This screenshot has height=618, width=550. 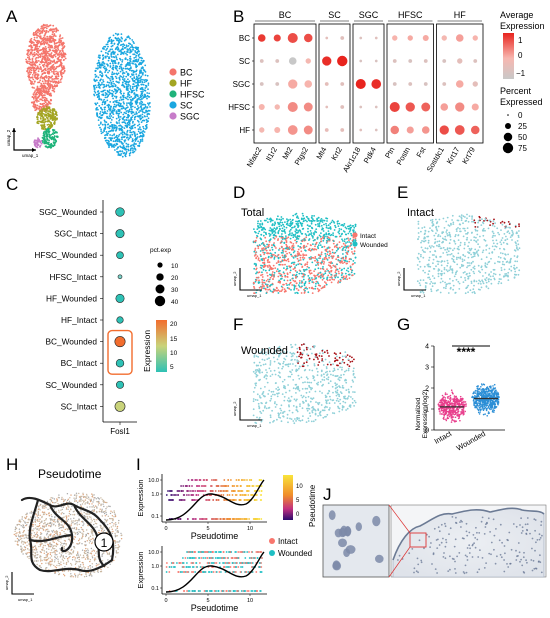 What do you see at coordinates (298, 501) in the screenshot?
I see `colorbar-i-tick-5: 5` at bounding box center [298, 501].